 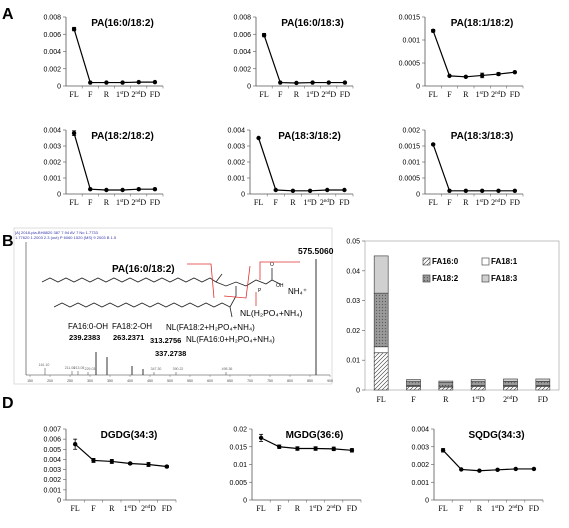 What do you see at coordinates (263, 283) in the screenshot?
I see `phosphate-group` at bounding box center [263, 283].